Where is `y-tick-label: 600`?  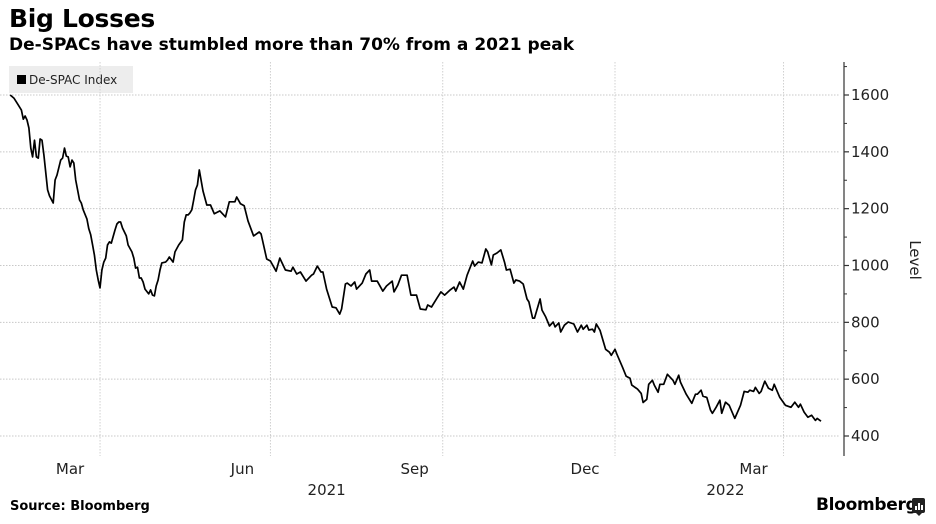 y-tick-label: 600 is located at coordinates (865, 379).